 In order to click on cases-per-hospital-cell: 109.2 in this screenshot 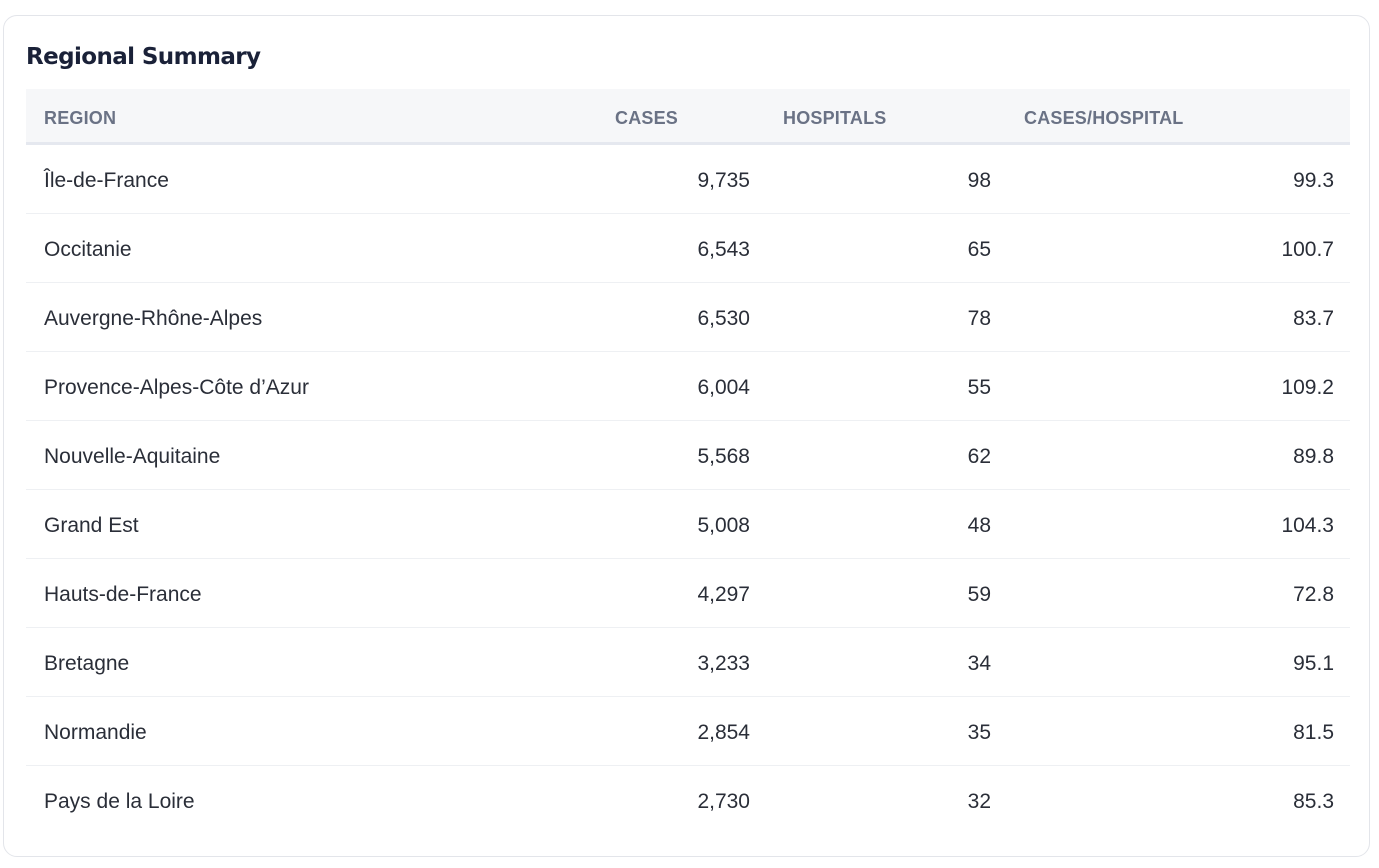, I will do `click(1307, 387)`.